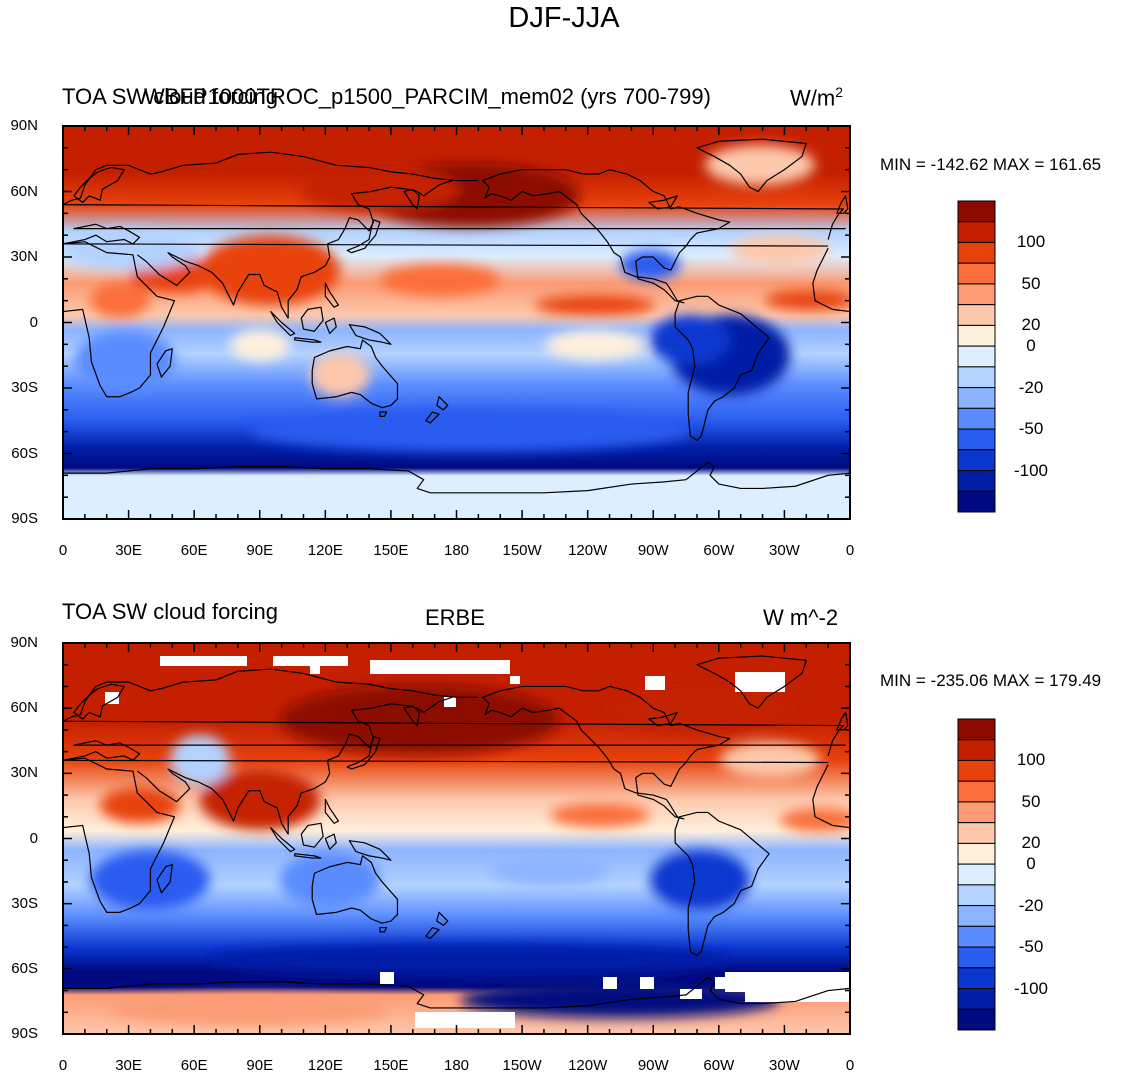  I want to click on colorbars, so click(976, 615).